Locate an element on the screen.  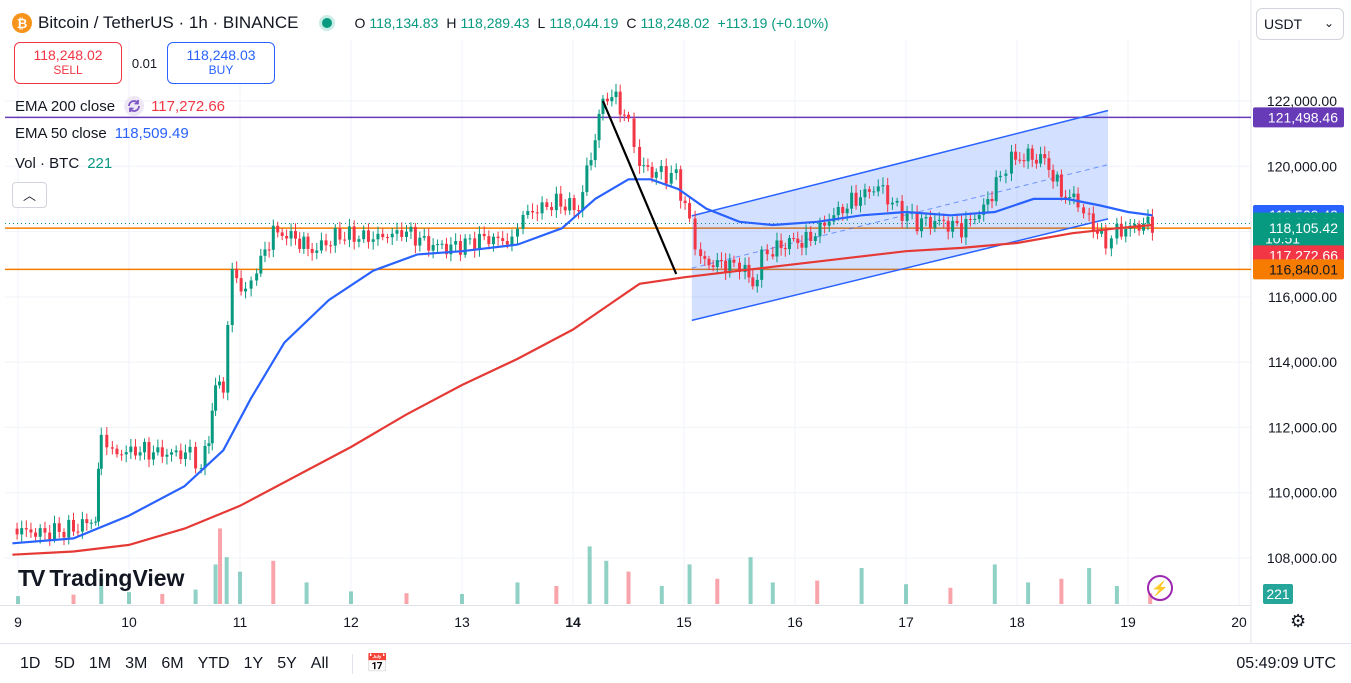
range-button-1m: 1M is located at coordinates (100, 663).